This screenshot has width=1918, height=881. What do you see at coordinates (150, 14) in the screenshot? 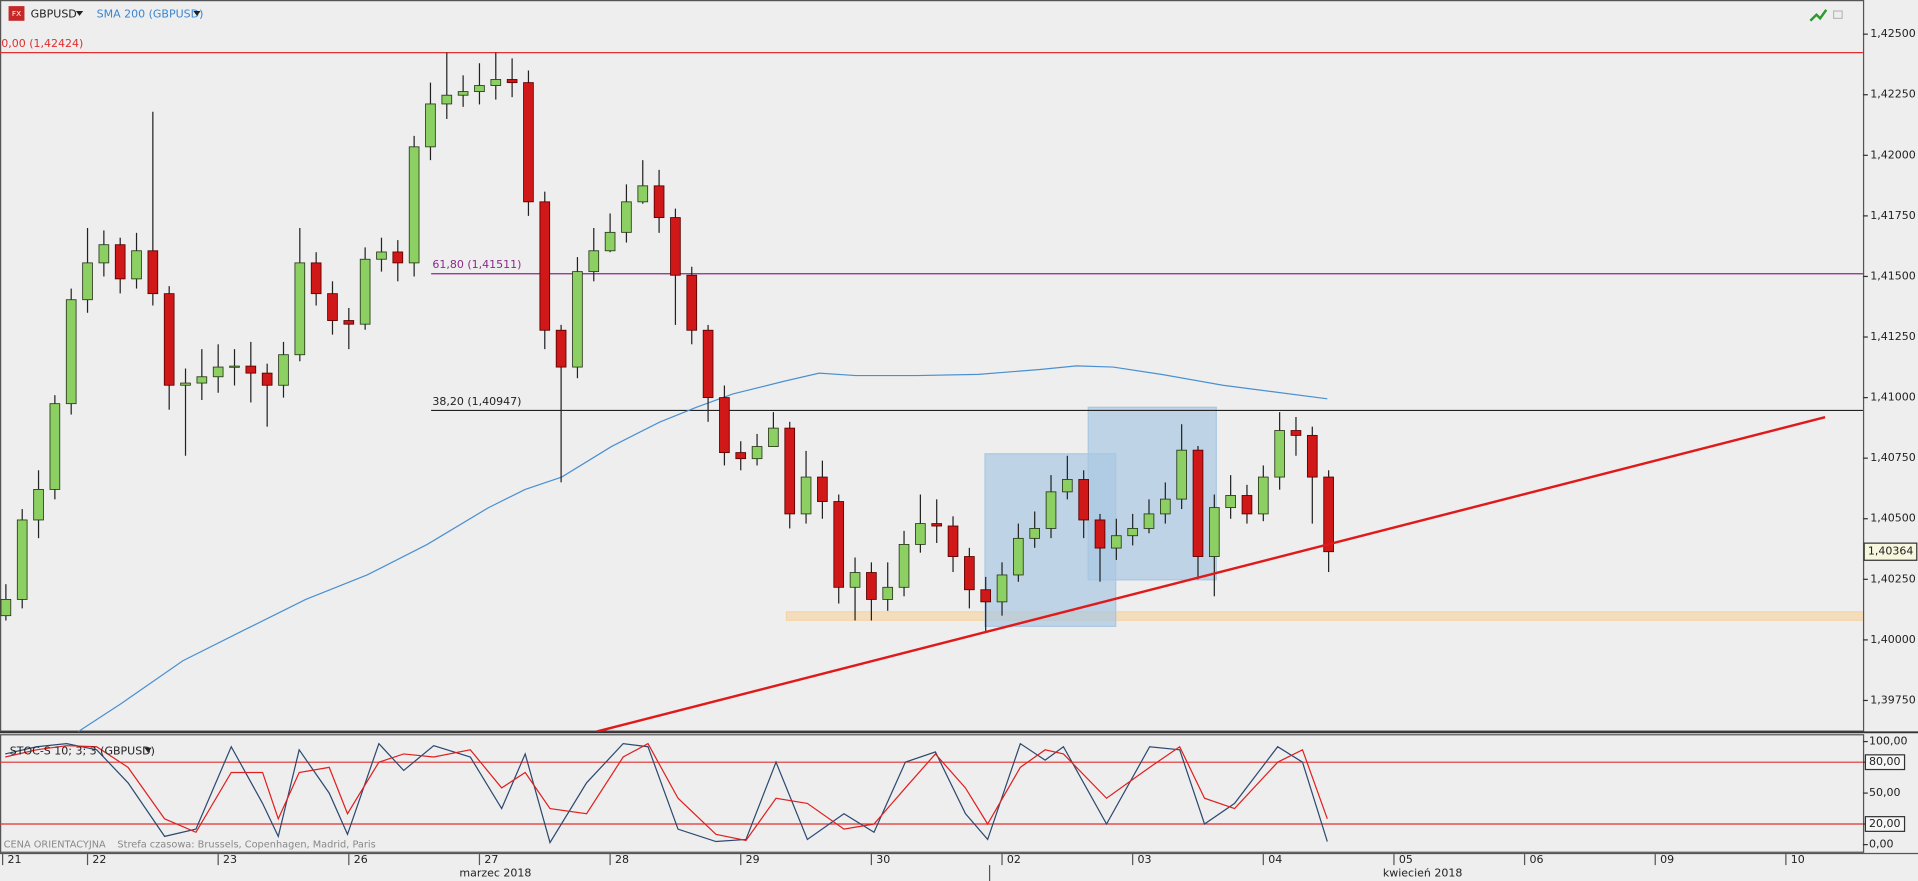
I see `indicator-name: SMA 200 (GBPUSD)` at bounding box center [150, 14].